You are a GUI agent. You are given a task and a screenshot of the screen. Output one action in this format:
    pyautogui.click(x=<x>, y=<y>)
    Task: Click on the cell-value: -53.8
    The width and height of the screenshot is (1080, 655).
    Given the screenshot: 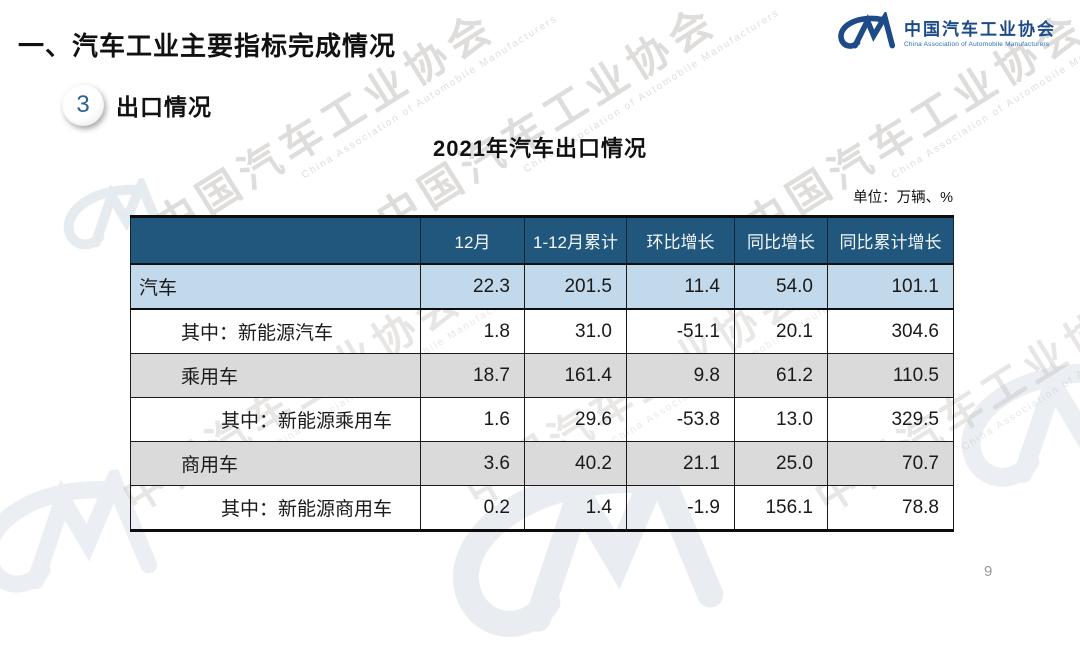 What is the action you would take?
    pyautogui.click(x=680, y=419)
    